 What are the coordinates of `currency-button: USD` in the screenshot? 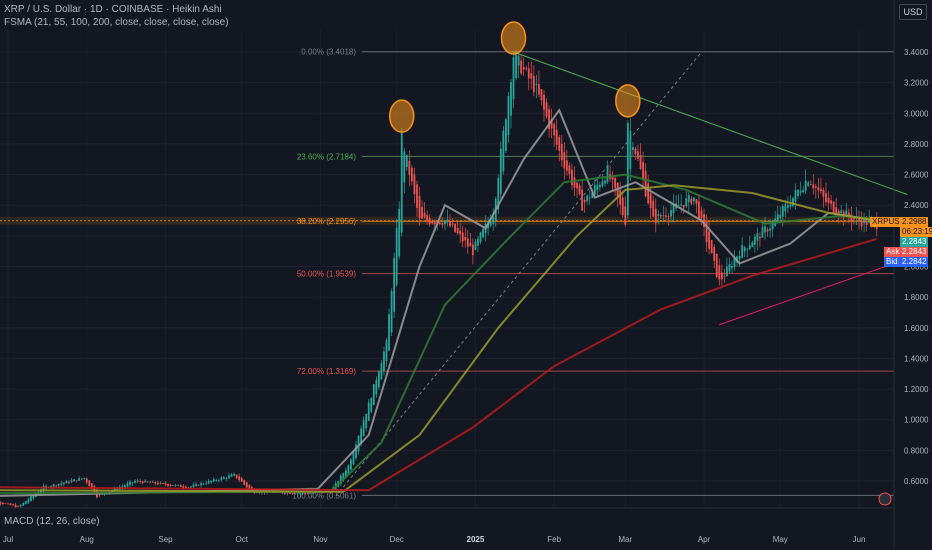 It's located at (913, 12).